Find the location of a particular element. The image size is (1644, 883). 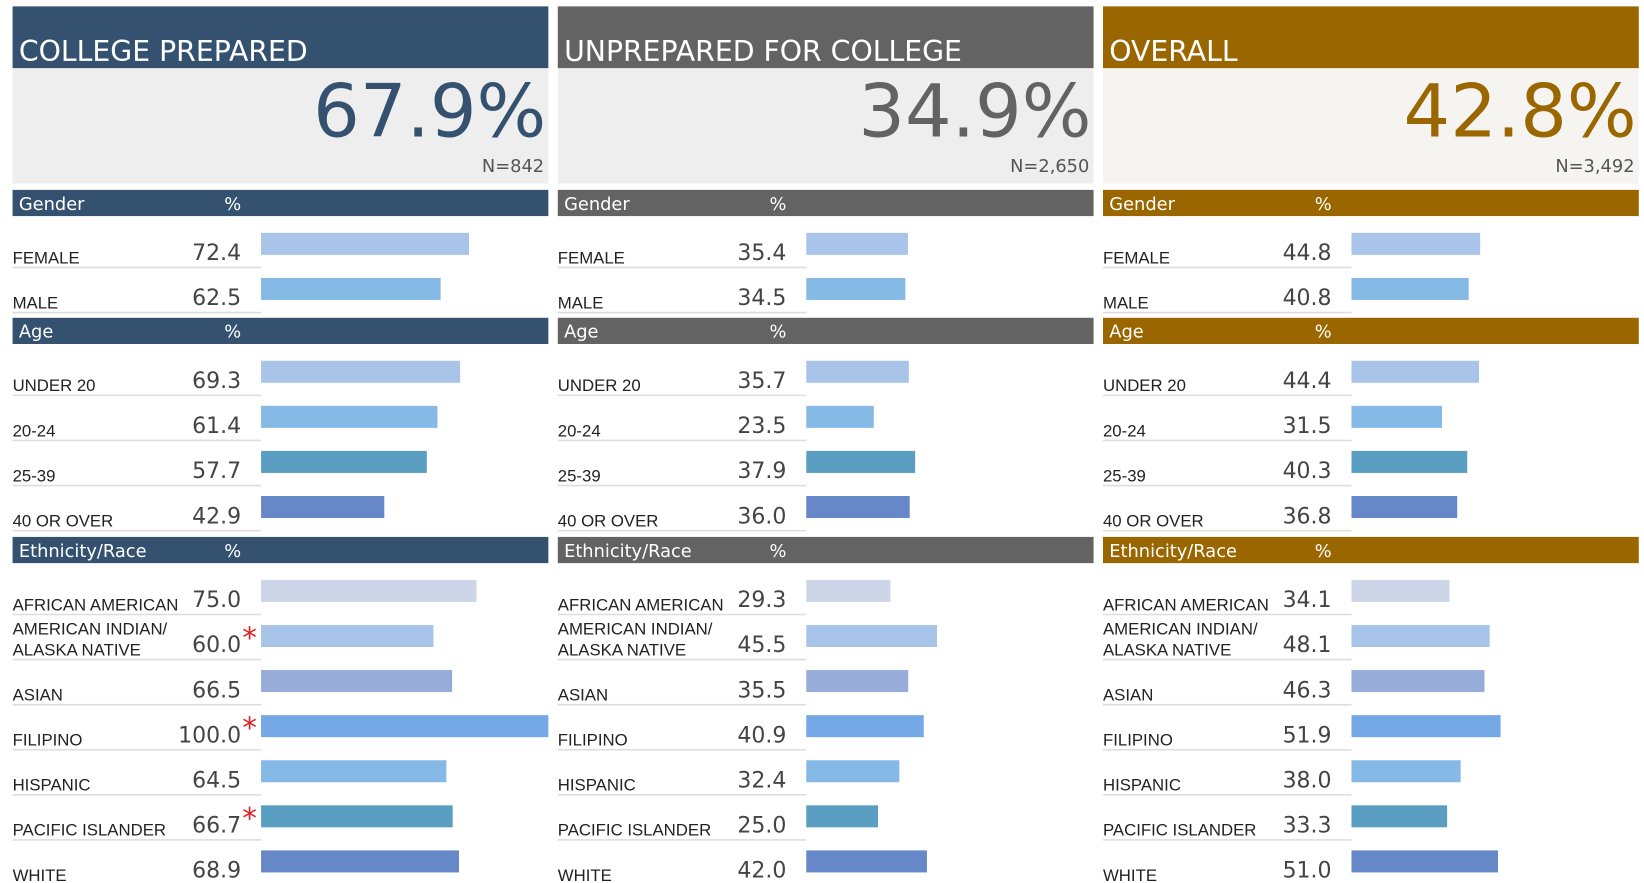

category-label: AFRICAN AMERICAN is located at coordinates (1186, 604).